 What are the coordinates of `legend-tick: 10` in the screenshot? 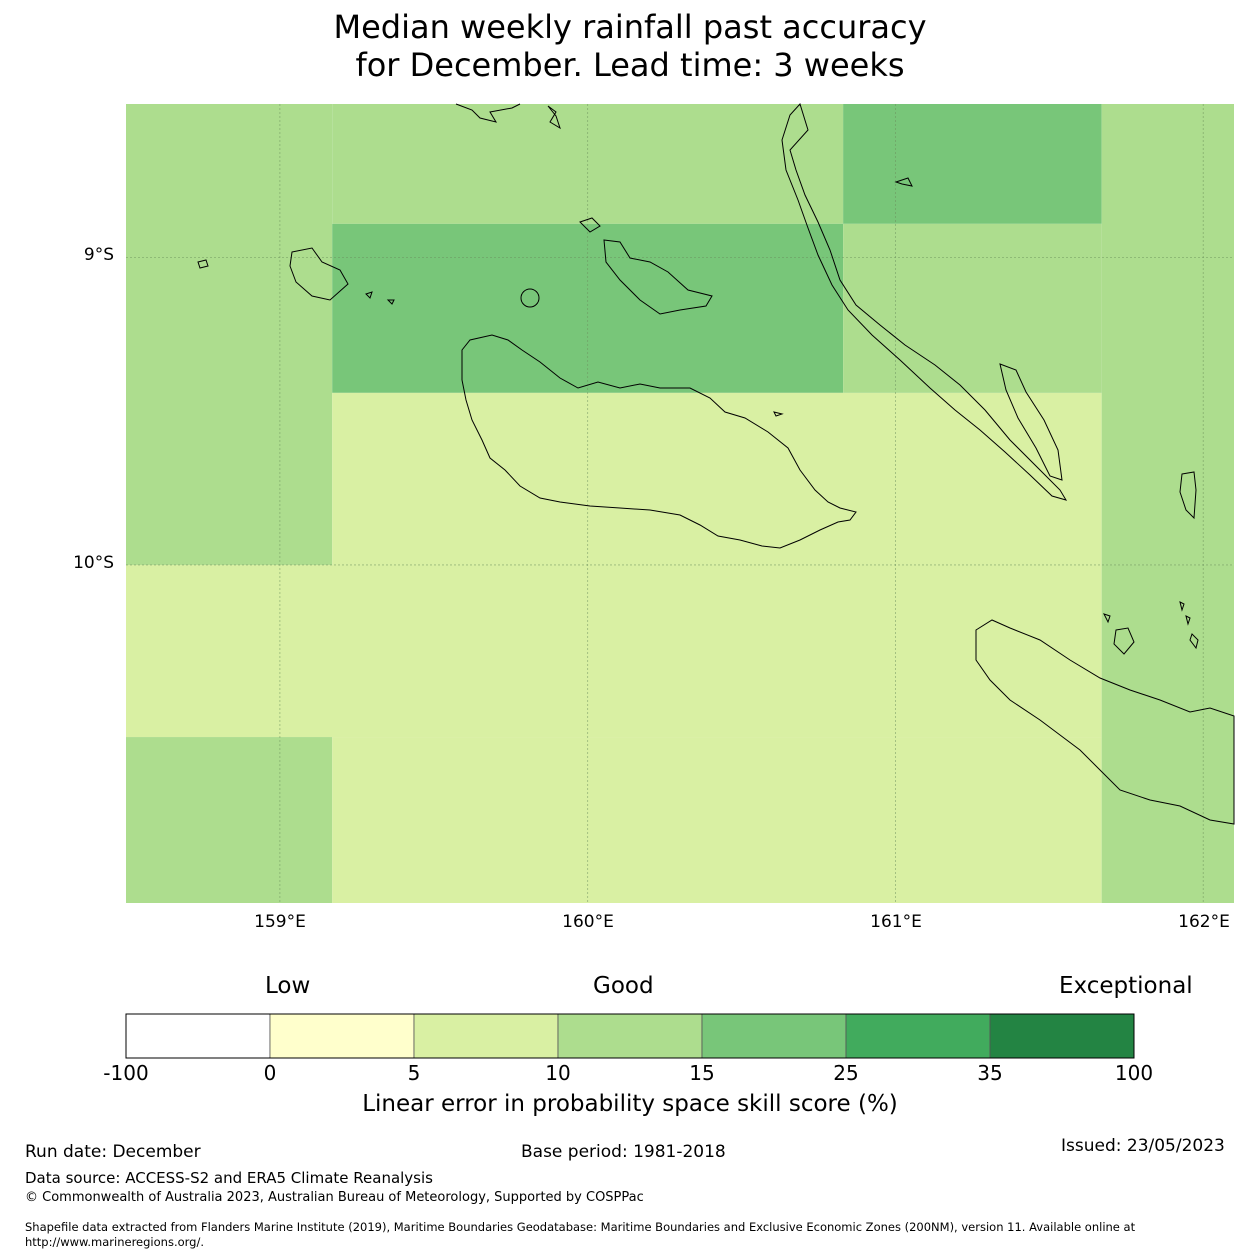 It's located at (558, 1073).